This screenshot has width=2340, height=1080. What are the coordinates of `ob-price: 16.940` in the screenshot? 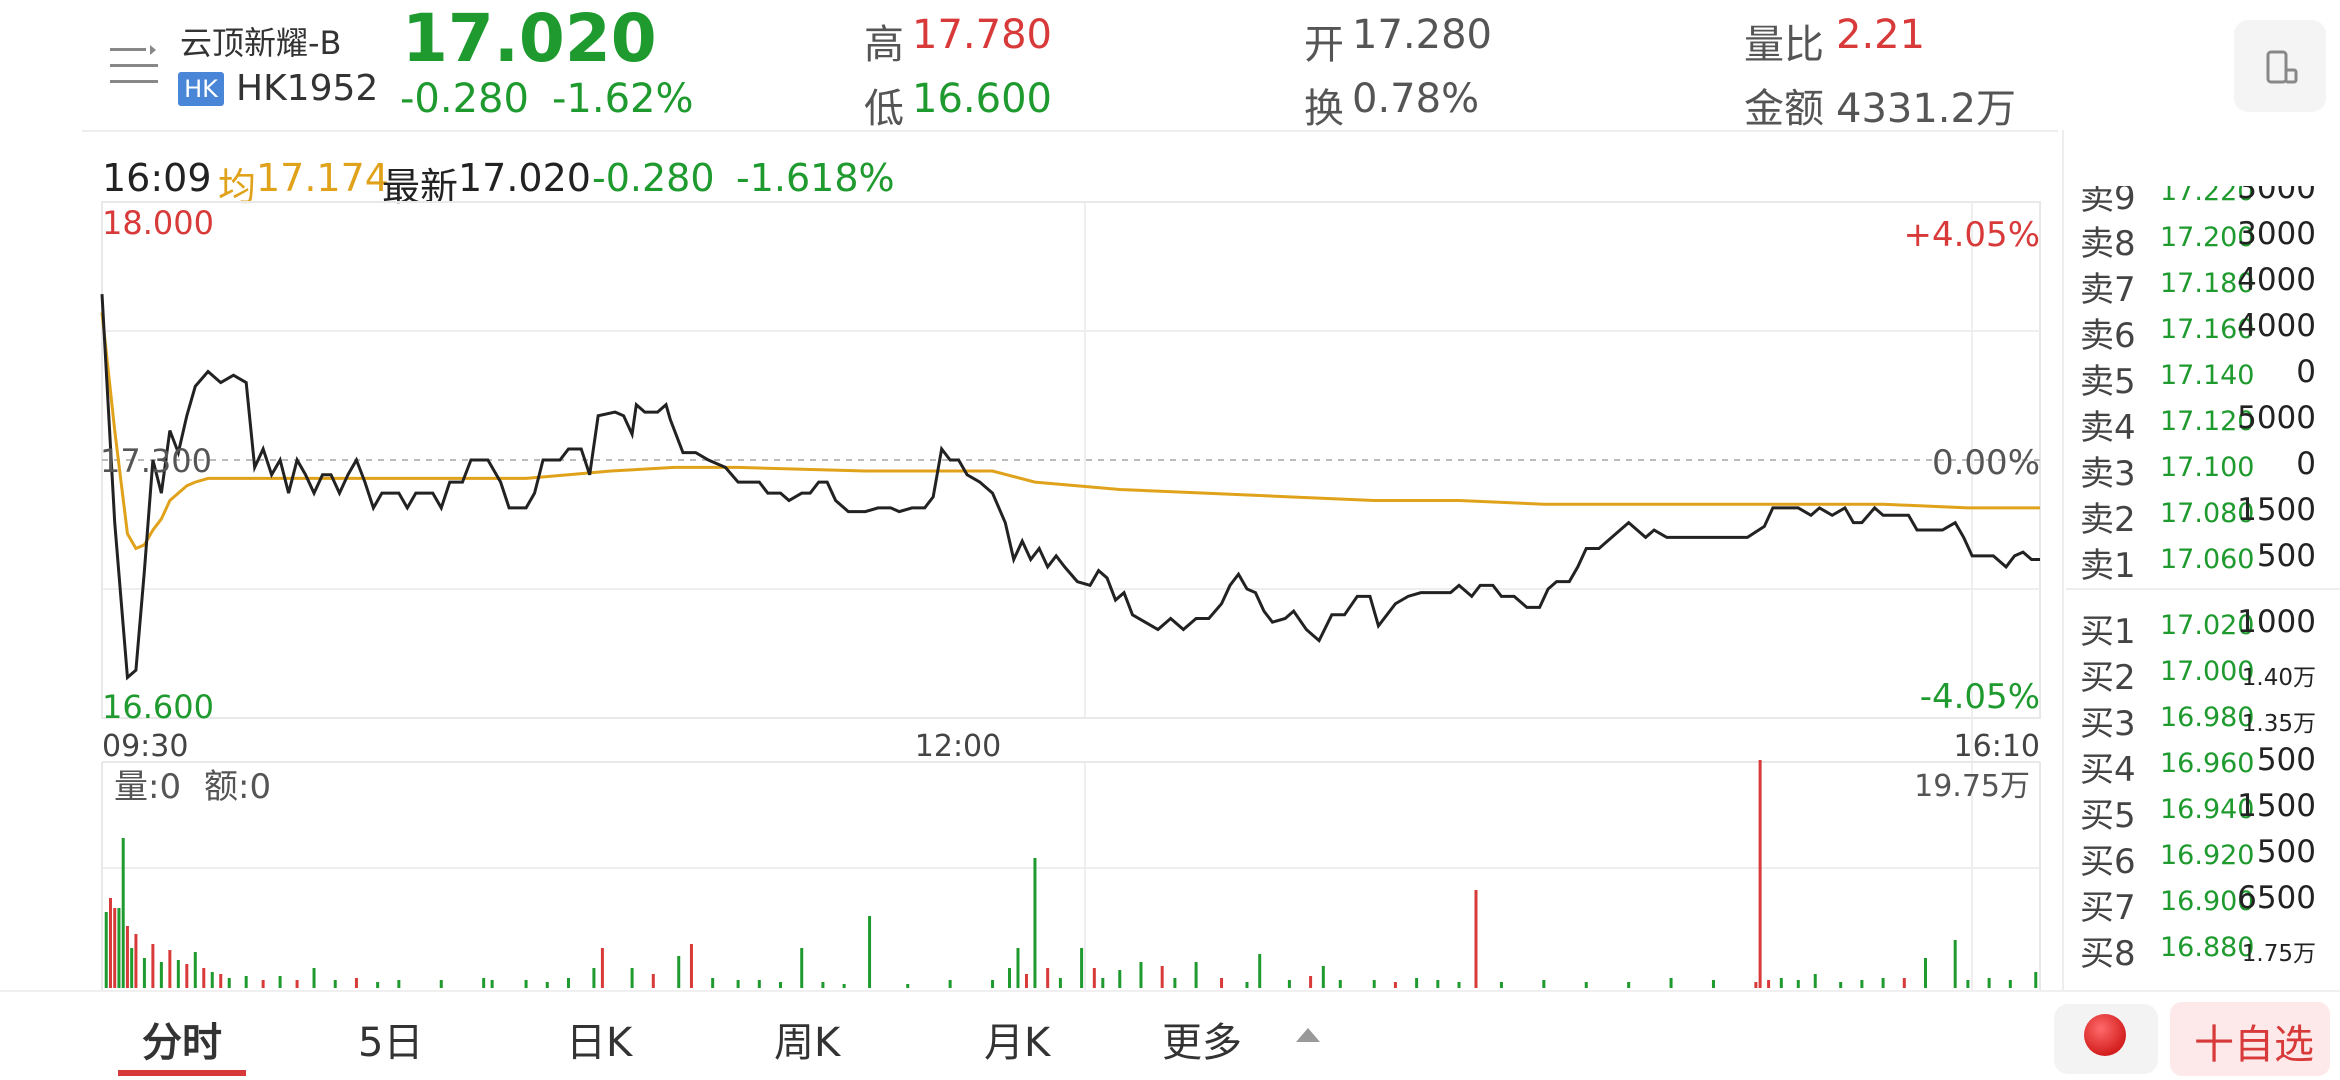 It's located at (2207, 809).